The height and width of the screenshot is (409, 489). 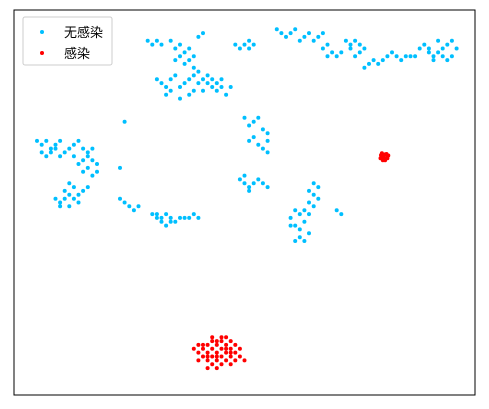 What do you see at coordinates (83, 33) in the screenshot?
I see `legend-label-no-infection: 无感染` at bounding box center [83, 33].